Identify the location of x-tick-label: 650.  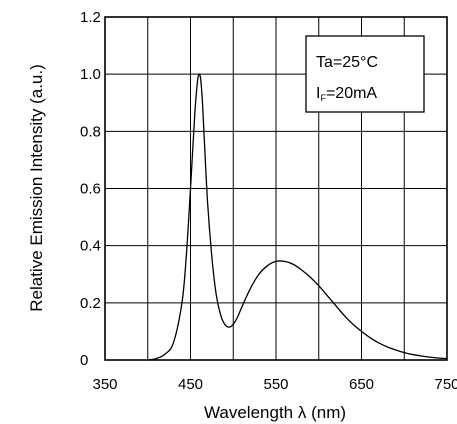
(361, 384).